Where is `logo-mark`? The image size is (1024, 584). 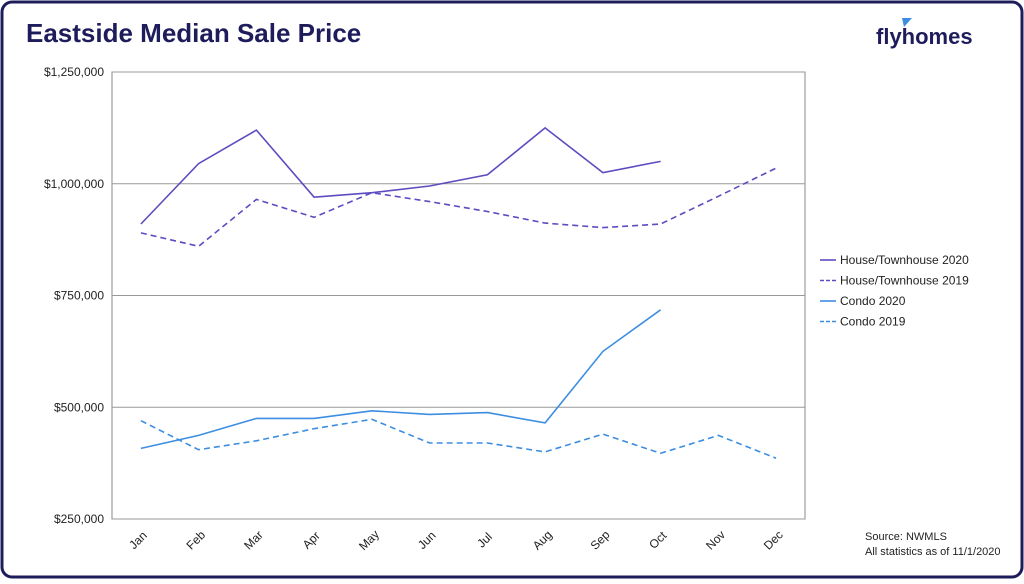
logo-mark is located at coordinates (907, 22).